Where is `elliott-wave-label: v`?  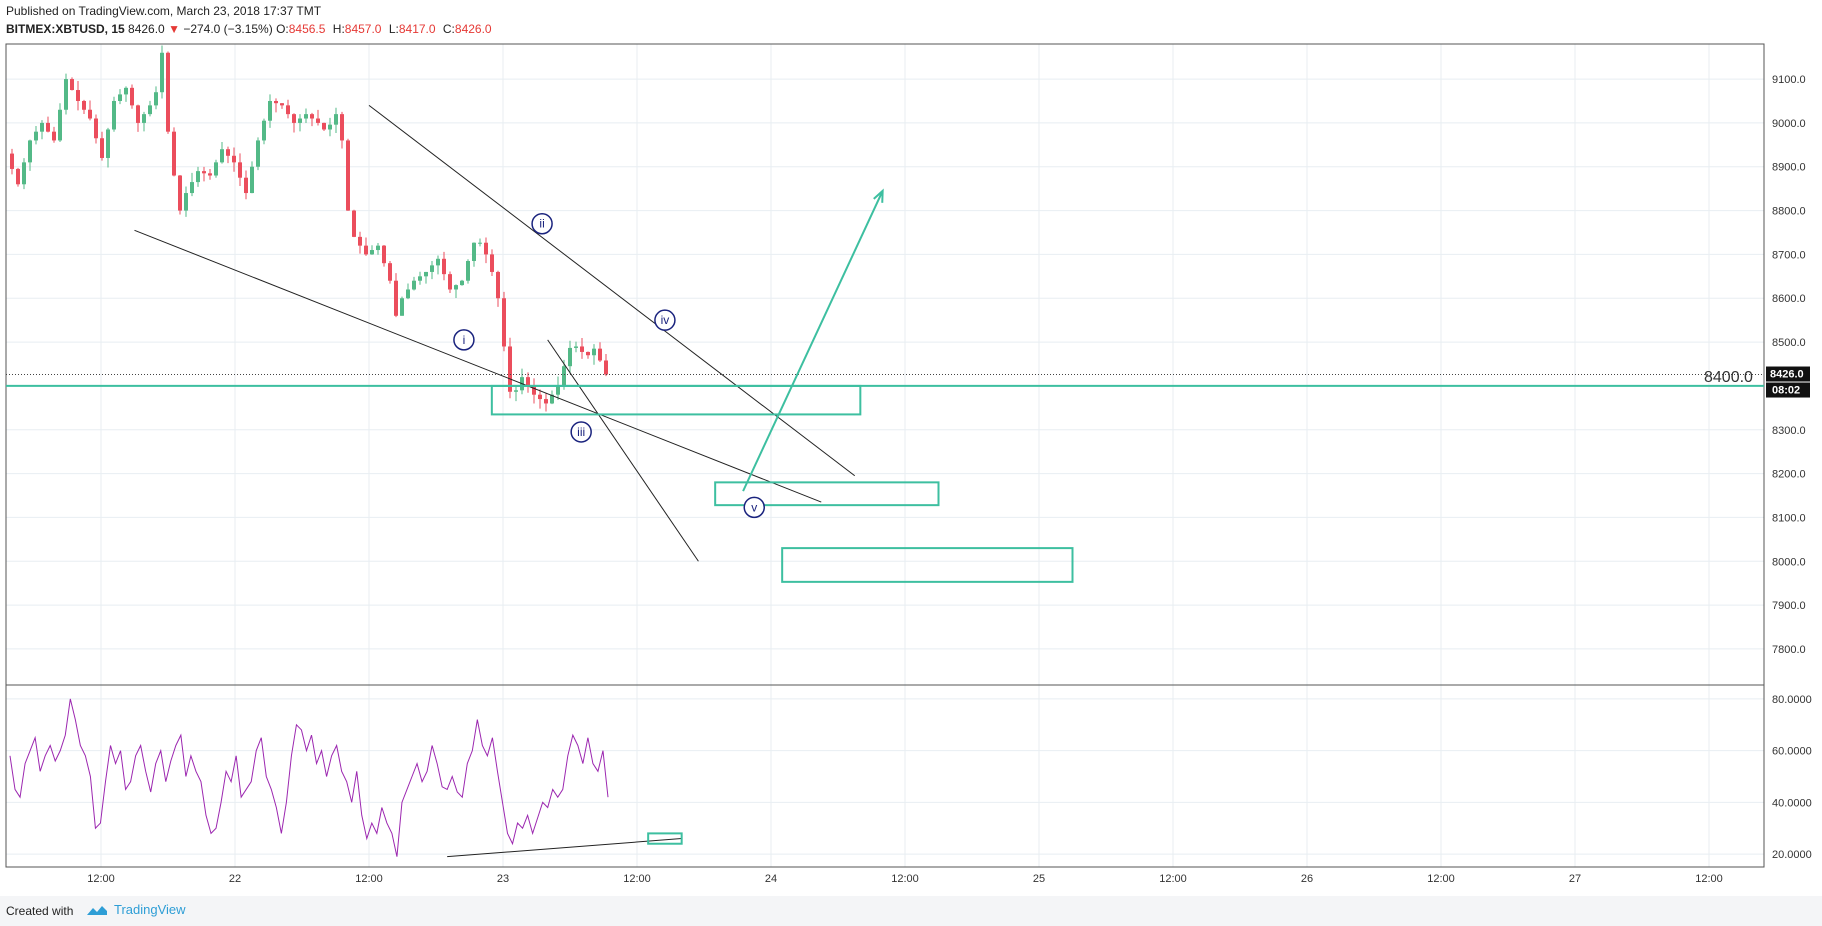
elliott-wave-label: v is located at coordinates (754, 507).